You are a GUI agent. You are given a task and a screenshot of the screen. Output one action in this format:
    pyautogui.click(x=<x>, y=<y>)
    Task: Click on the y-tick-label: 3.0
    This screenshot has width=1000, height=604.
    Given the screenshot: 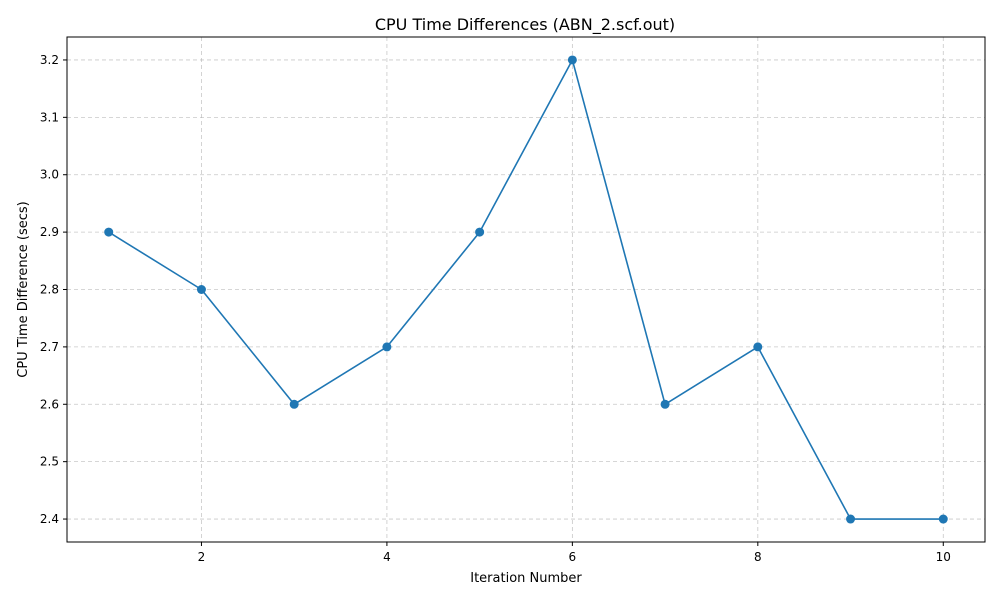 What is the action you would take?
    pyautogui.click(x=49, y=175)
    